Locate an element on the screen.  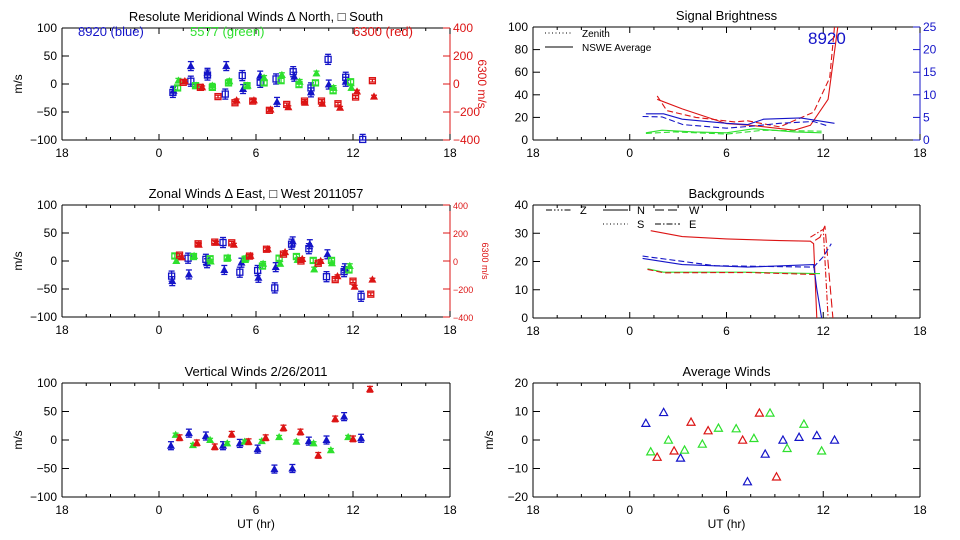
y-tick-label: −100 is located at coordinates (43, 140).